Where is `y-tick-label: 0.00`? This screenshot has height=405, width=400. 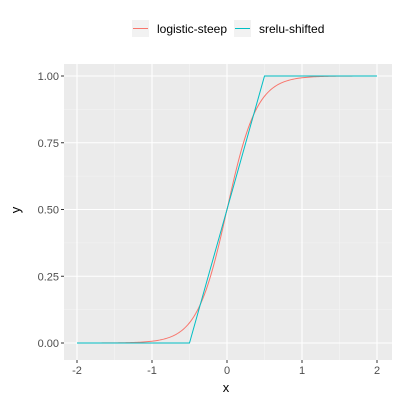
y-tick-label: 0.00 is located at coordinates (48, 344).